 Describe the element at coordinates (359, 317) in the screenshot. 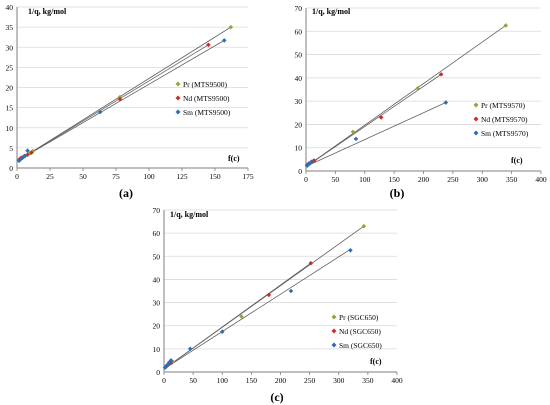

I see `legend-label: Pr (SGC650)` at that location.